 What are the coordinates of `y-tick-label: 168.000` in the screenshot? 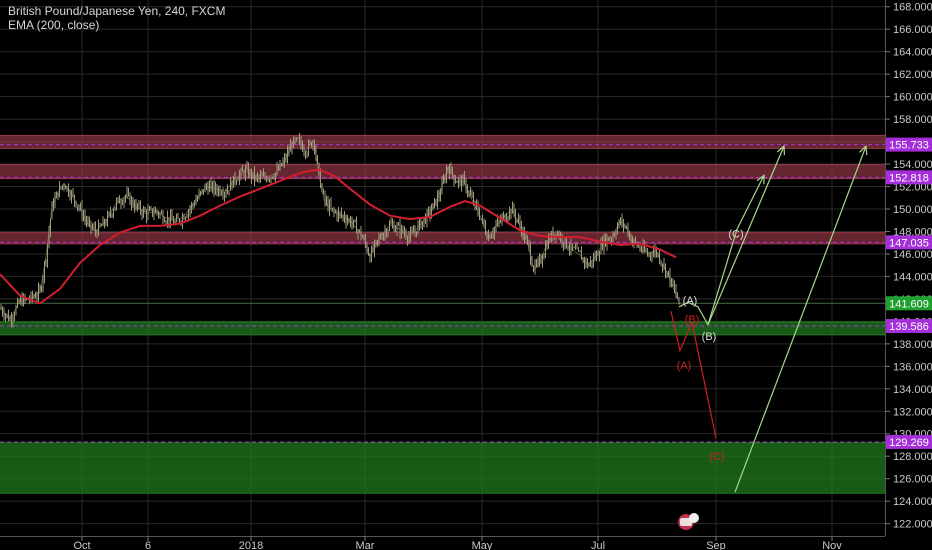 It's located at (912, 8).